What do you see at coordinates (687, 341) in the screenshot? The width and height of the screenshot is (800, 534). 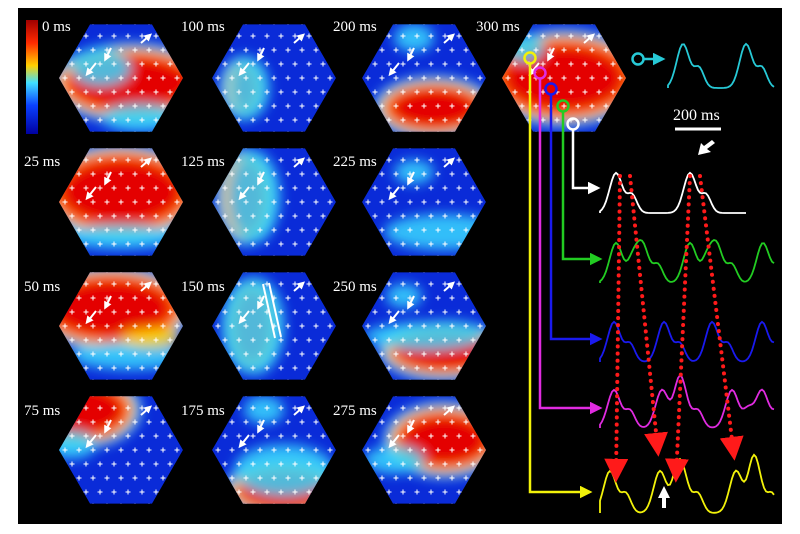 I see `trace-blue` at bounding box center [687, 341].